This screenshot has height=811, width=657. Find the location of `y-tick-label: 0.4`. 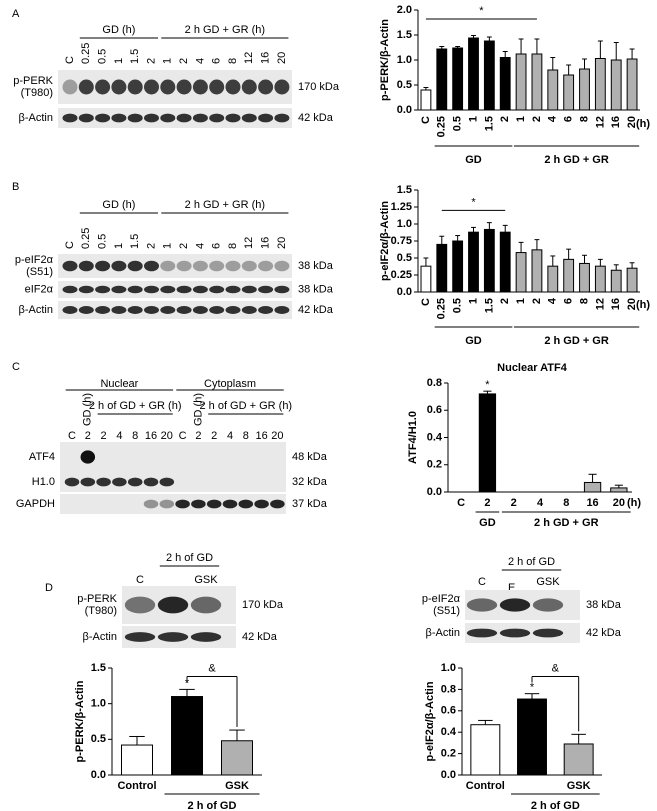

y-tick-label: 0.4 is located at coordinates (435, 437).